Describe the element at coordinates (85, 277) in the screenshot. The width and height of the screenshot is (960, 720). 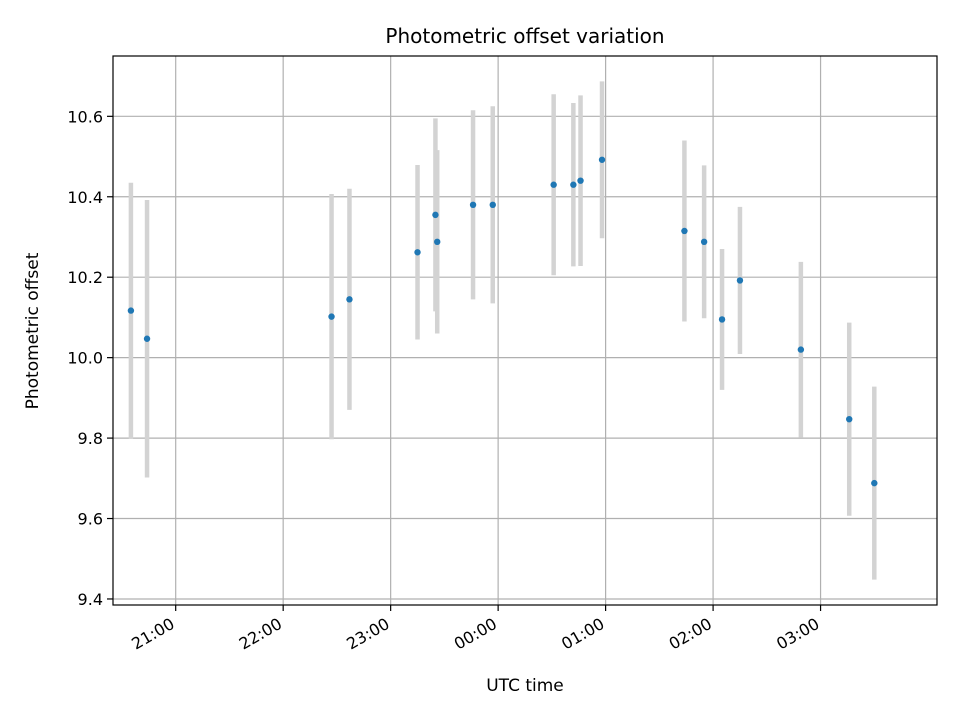
I see `y-tick-label: 10.2` at that location.